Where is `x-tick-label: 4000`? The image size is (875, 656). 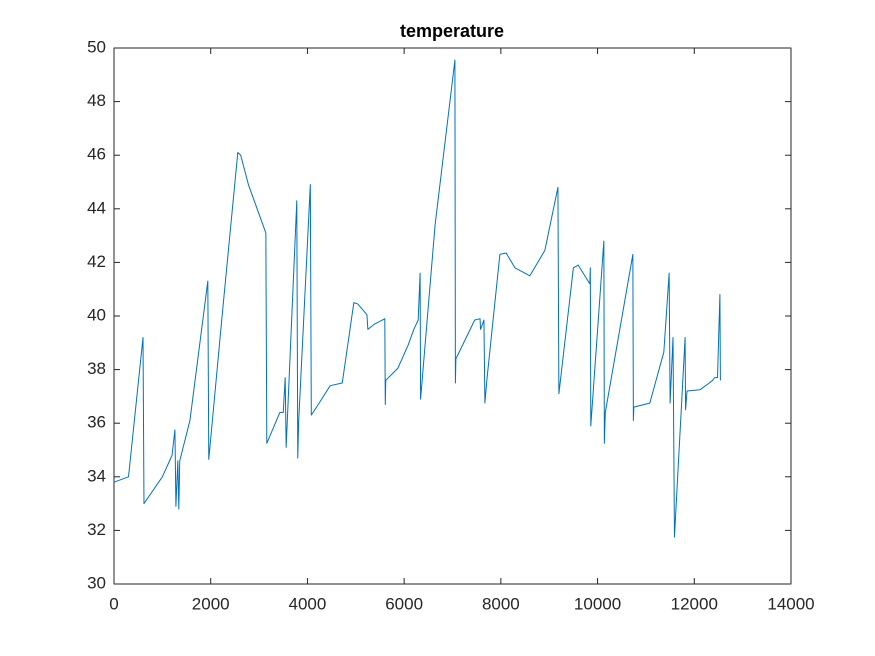
x-tick-label: 4000 is located at coordinates (308, 603).